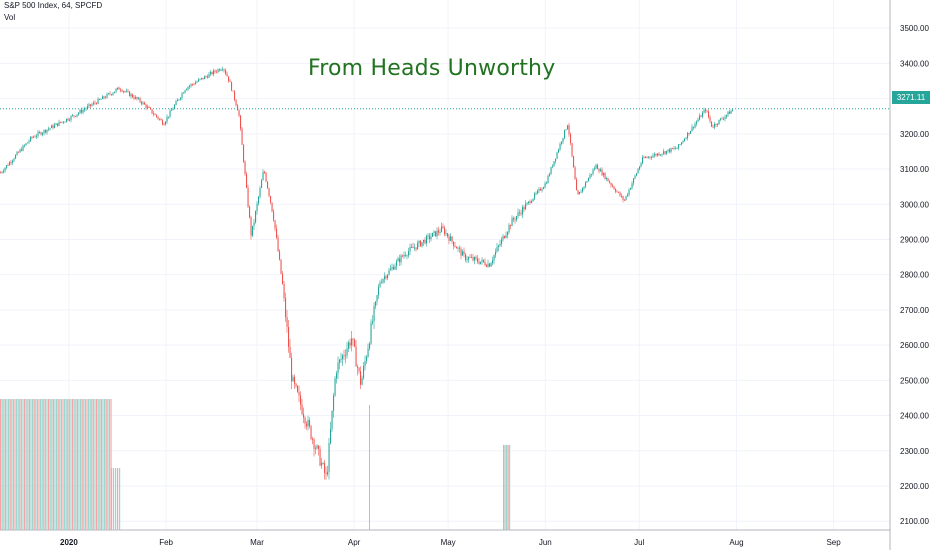  I want to click on y-tick-label: 2100.00, so click(914, 521).